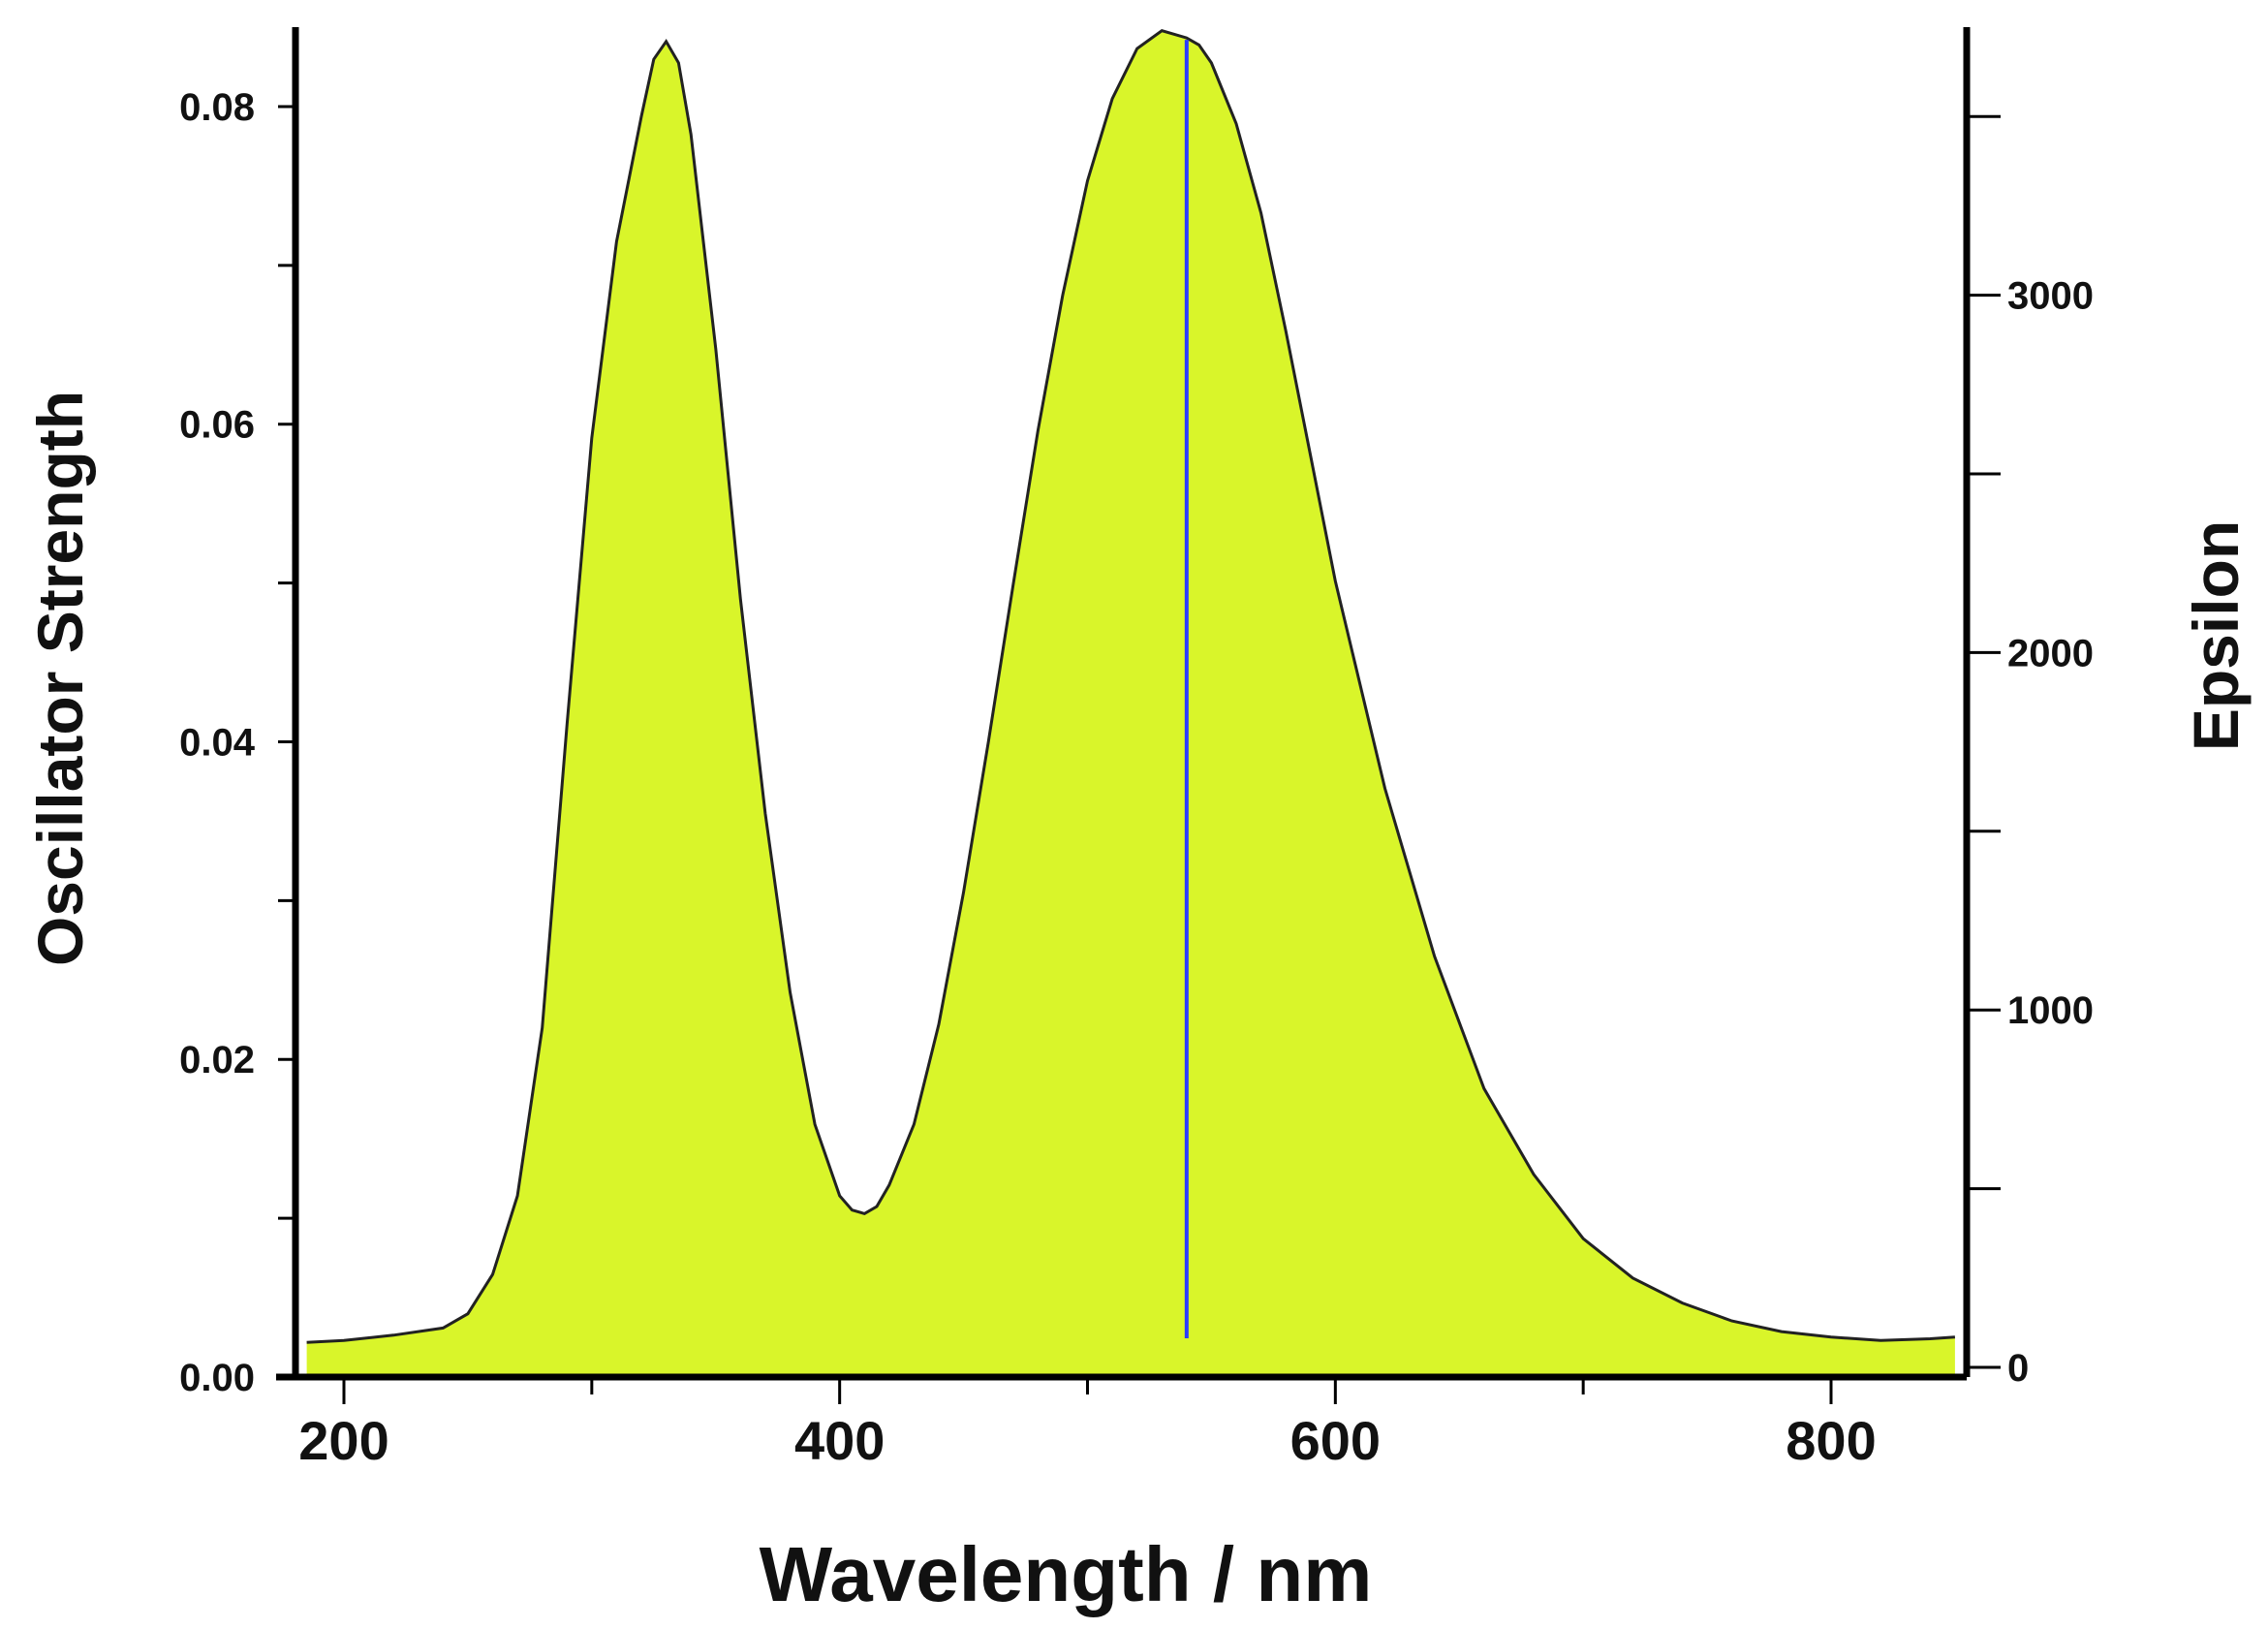  Describe the element at coordinates (217, 107) in the screenshot. I see `left-axis-tick-label: 0.08` at that location.